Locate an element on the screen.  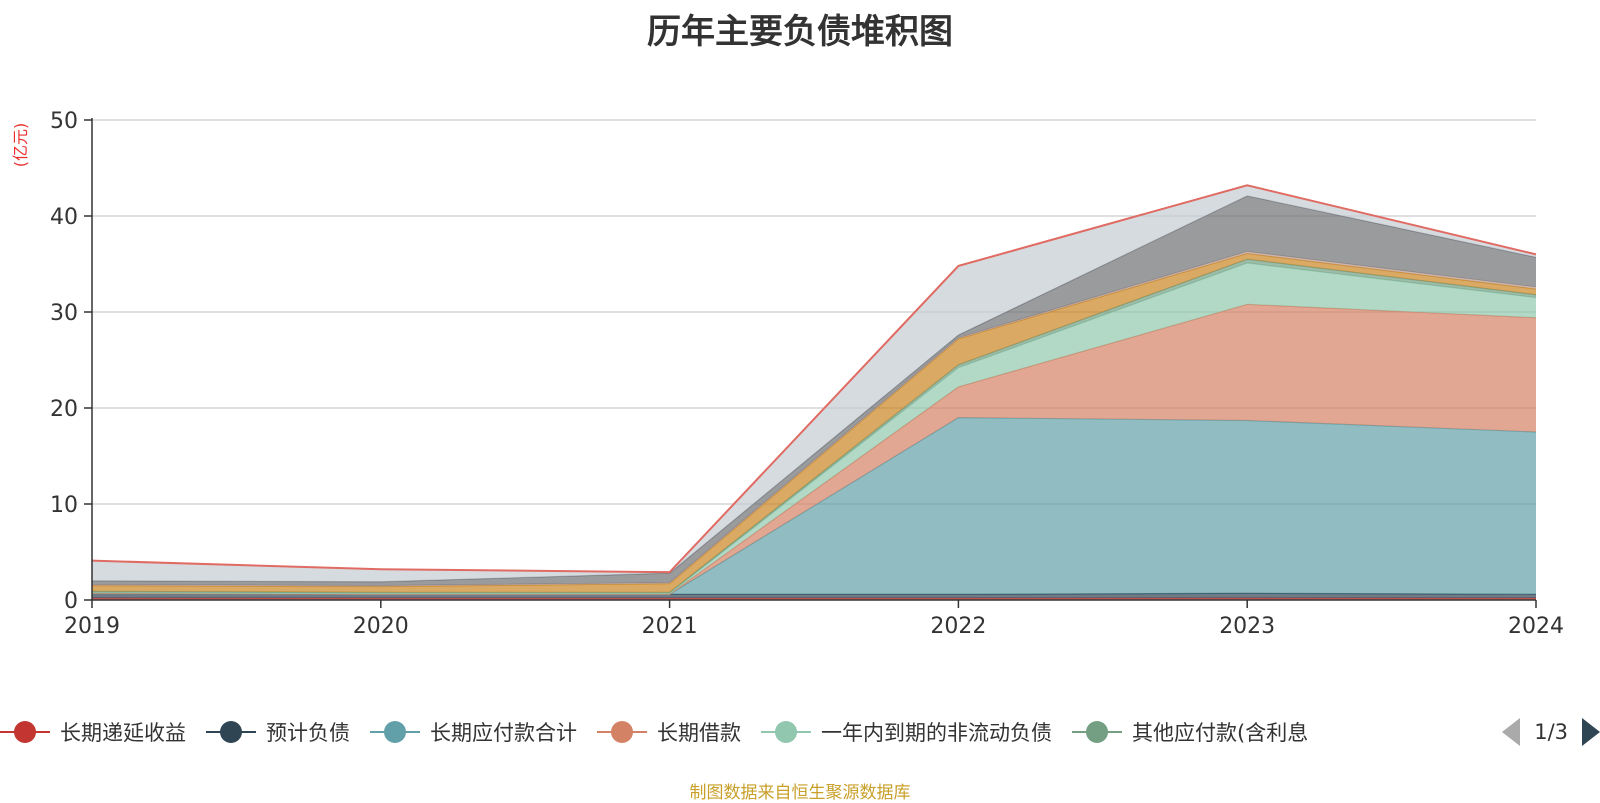
legend-item: 一年内到期的非流动负债 is located at coordinates (906, 732).